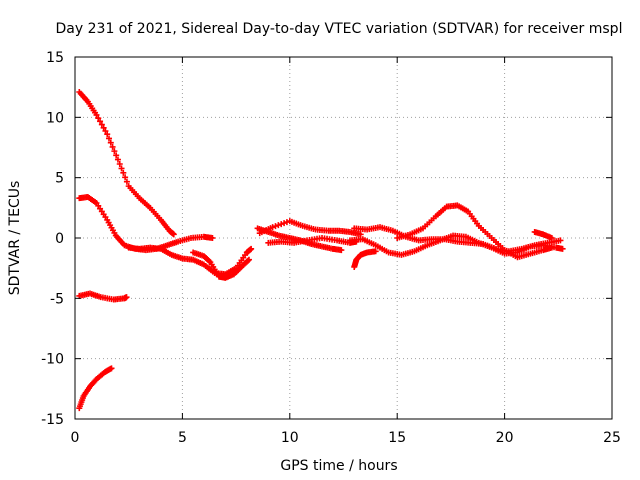  What do you see at coordinates (543, 234) in the screenshot?
I see `series-track-n` at bounding box center [543, 234].